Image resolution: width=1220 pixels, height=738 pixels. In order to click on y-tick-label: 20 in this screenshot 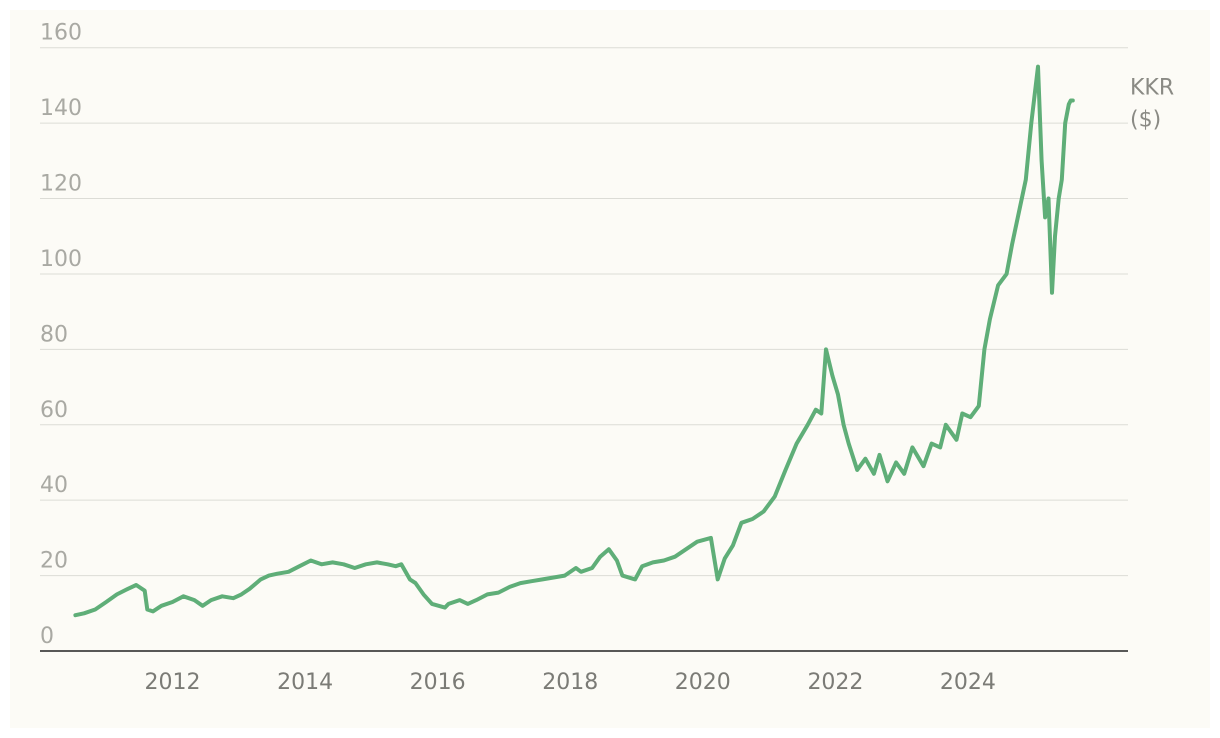, I will do `click(54, 561)`.